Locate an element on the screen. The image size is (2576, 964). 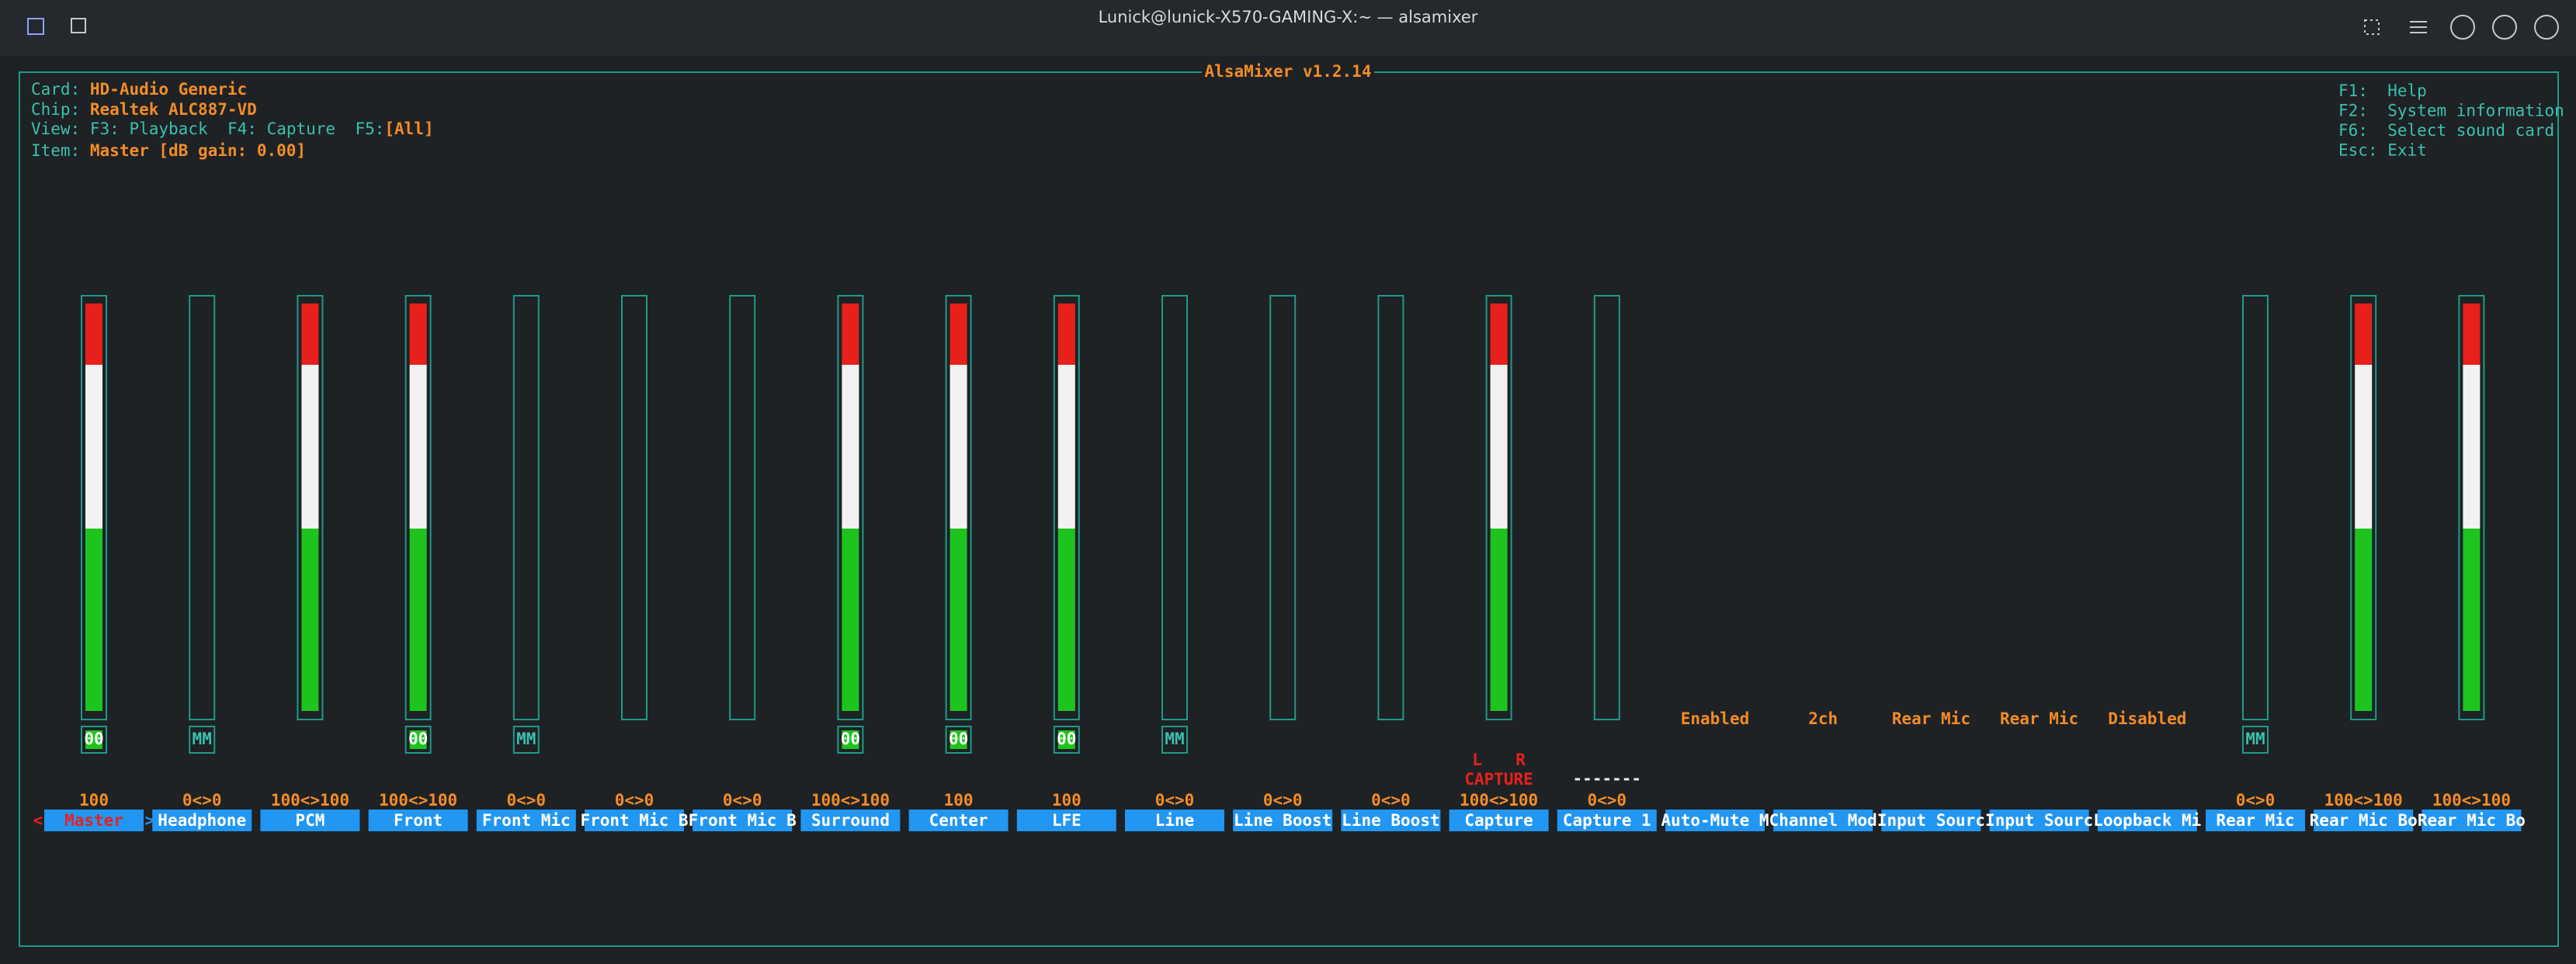
help-key: F1: is located at coordinates (2353, 91).